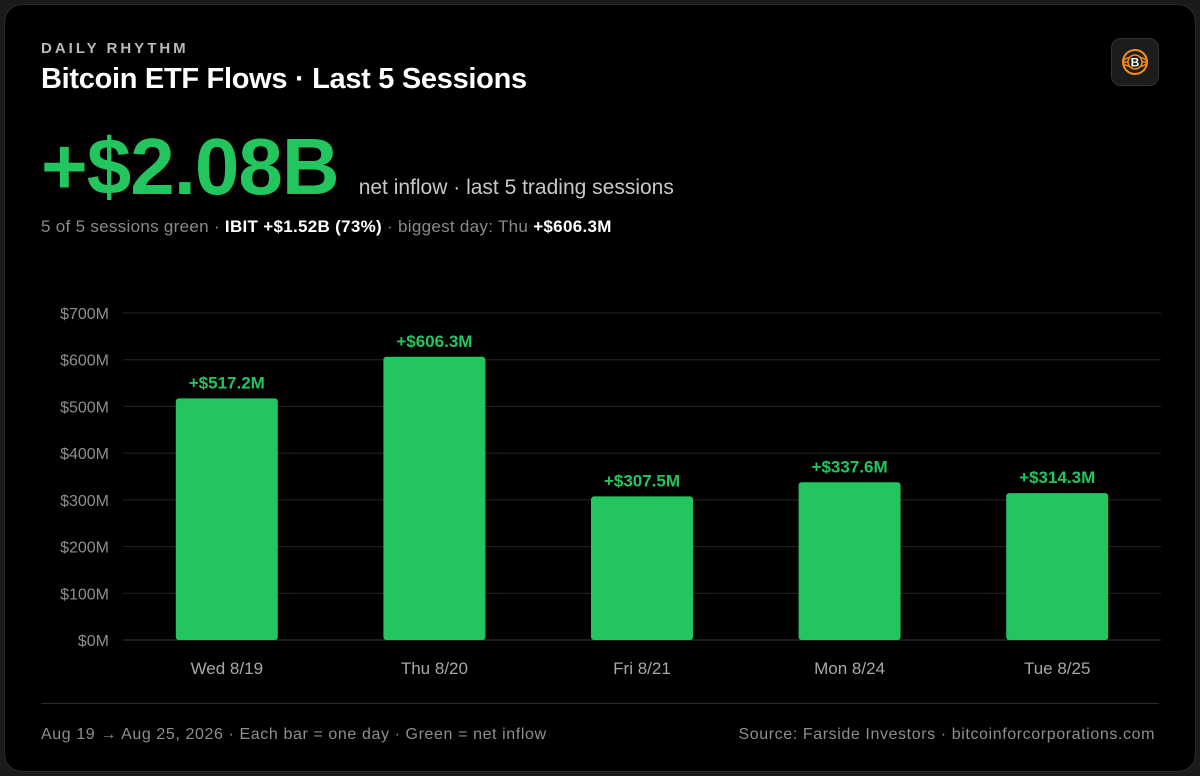  I want to click on data-label: +$517.2M, so click(227, 382).